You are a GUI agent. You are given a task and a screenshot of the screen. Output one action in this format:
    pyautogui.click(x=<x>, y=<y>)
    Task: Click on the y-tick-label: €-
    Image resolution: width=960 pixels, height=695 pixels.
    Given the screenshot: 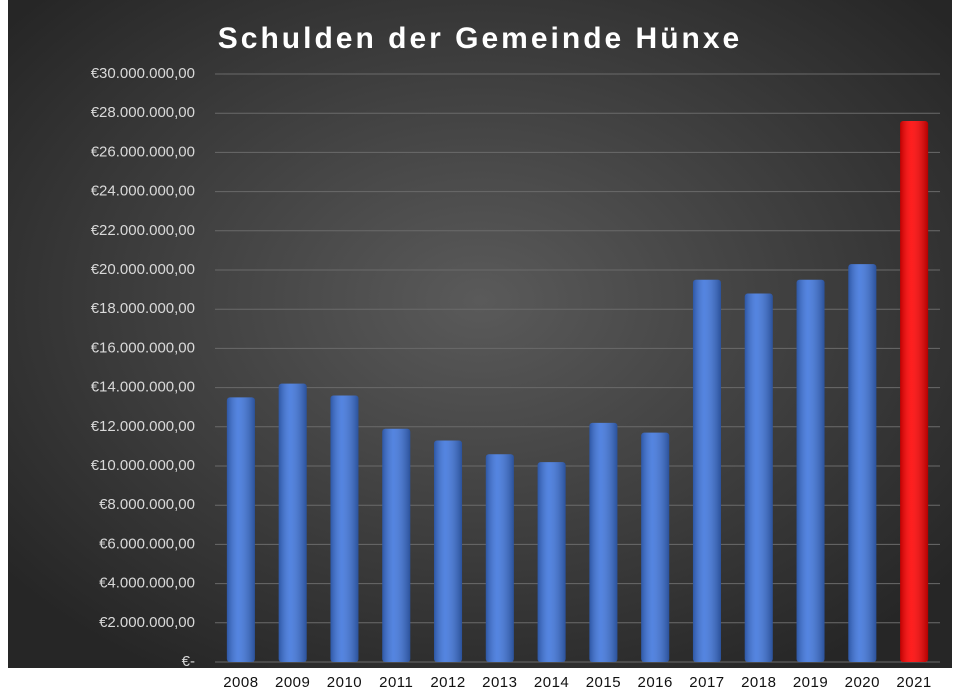 What is the action you would take?
    pyautogui.click(x=188, y=661)
    